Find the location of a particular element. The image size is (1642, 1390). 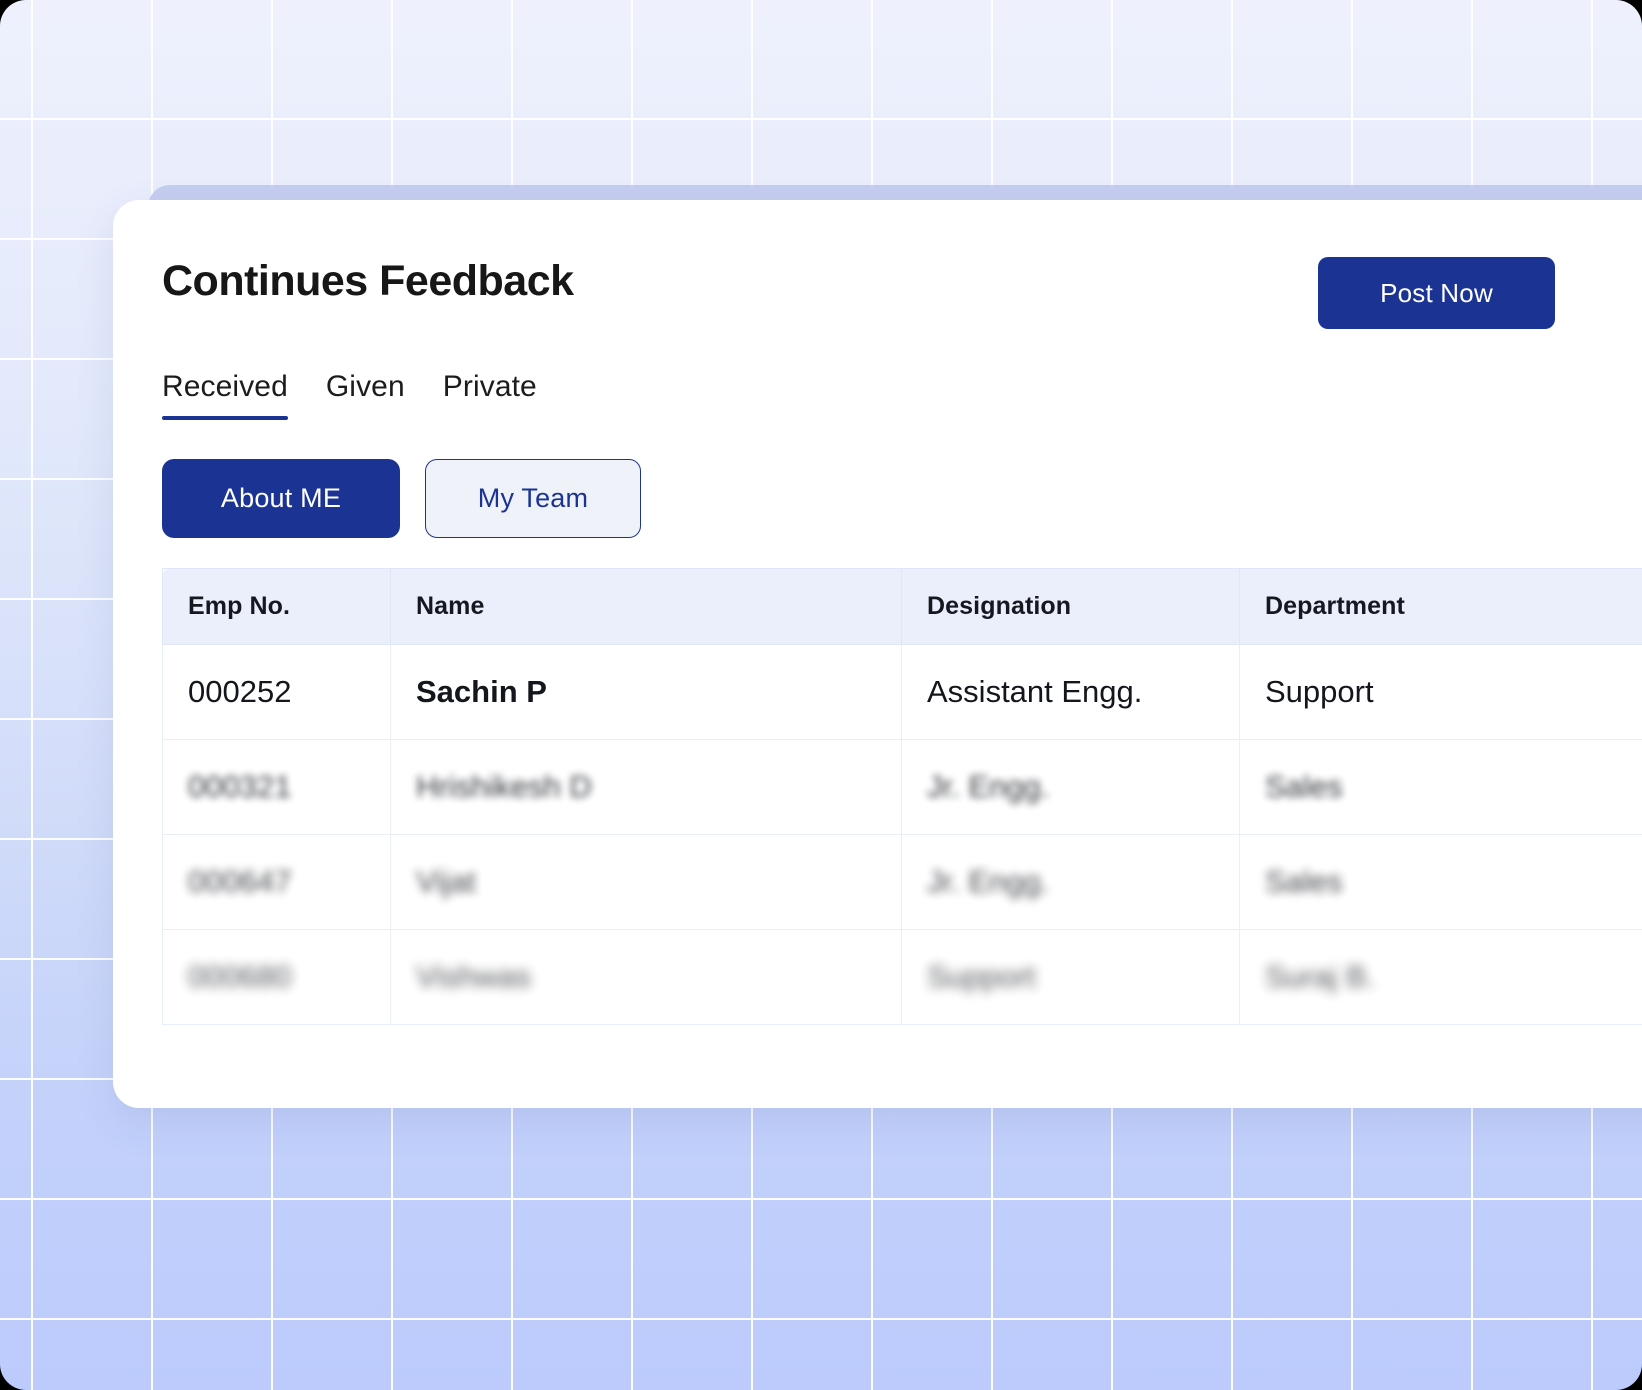

my-team-button: My Team is located at coordinates (533, 498).